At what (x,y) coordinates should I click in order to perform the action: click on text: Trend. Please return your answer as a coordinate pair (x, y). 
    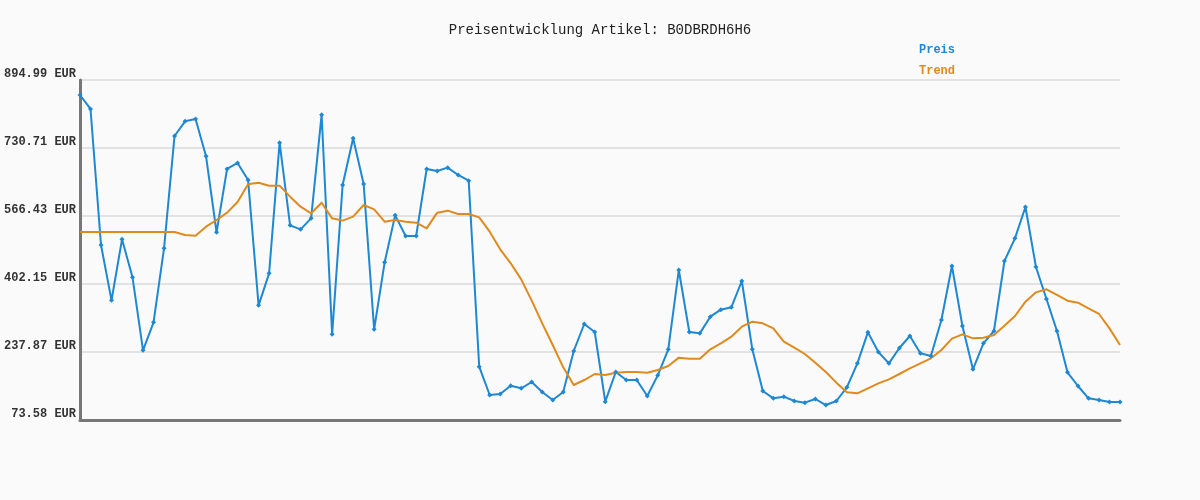
    Looking at the image, I should click on (937, 71).